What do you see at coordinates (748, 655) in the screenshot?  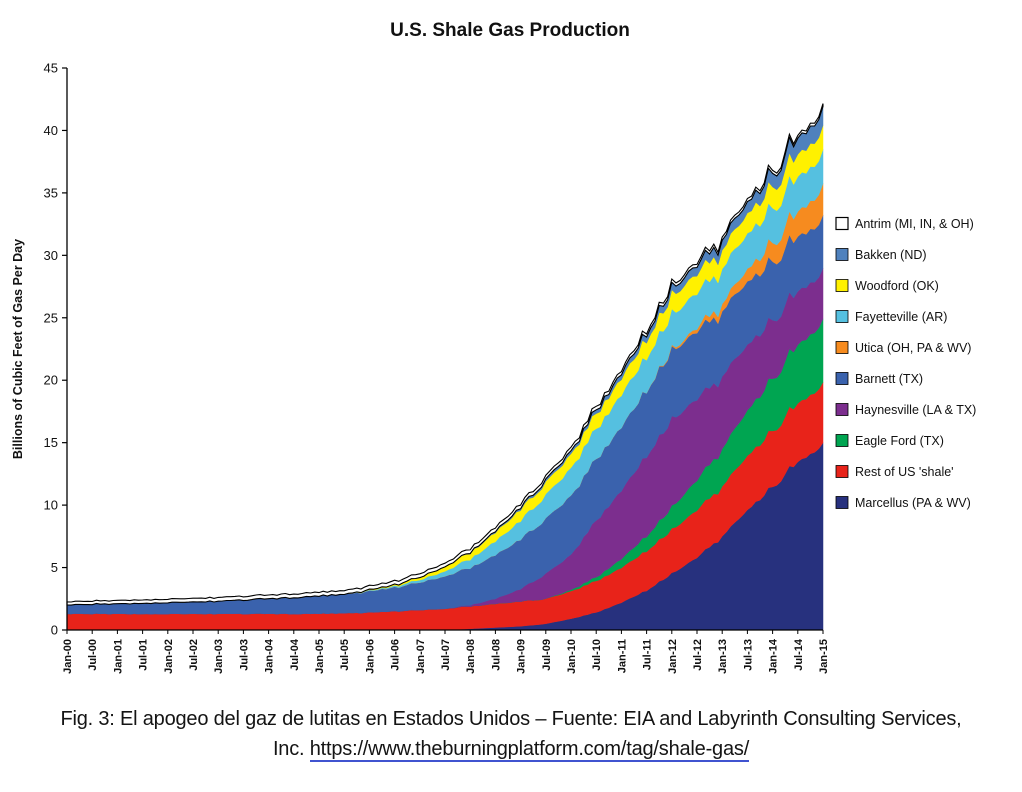 I see `x-tick-label: Jul-13` at bounding box center [748, 655].